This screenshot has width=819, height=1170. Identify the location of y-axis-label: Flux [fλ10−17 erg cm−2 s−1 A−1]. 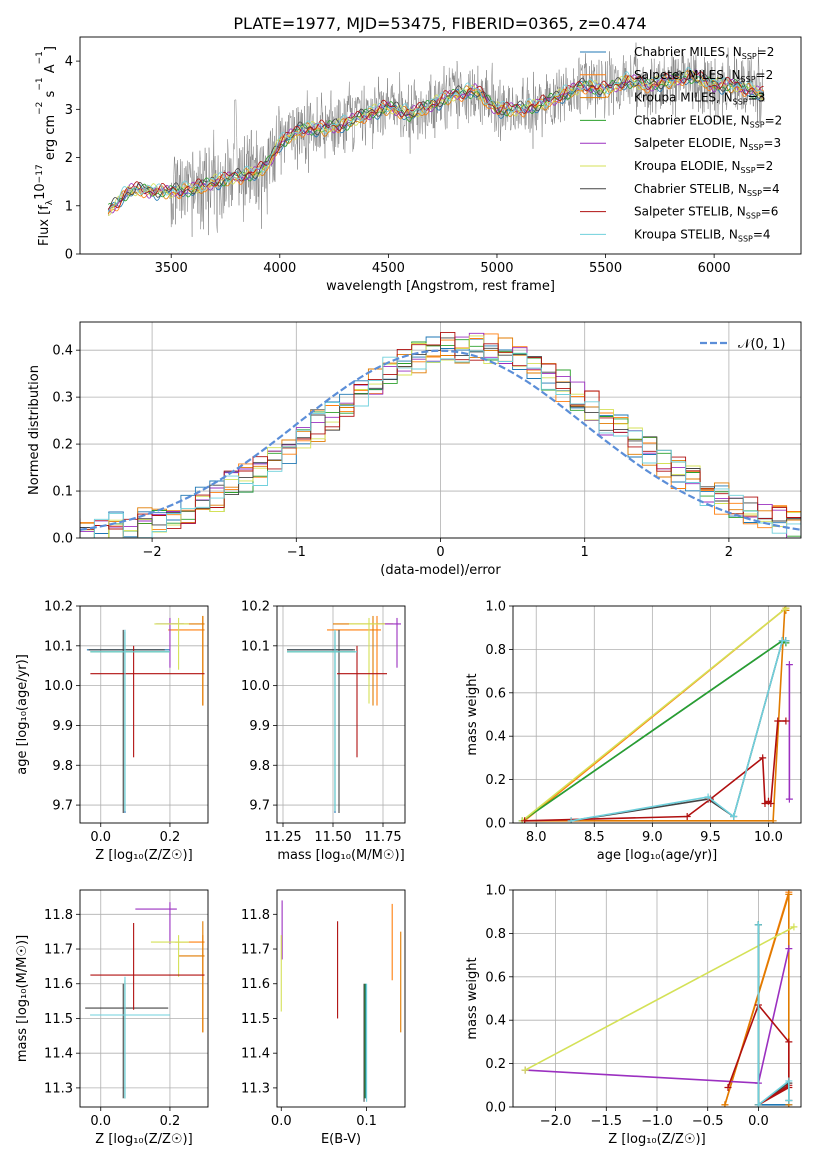
(45, 146).